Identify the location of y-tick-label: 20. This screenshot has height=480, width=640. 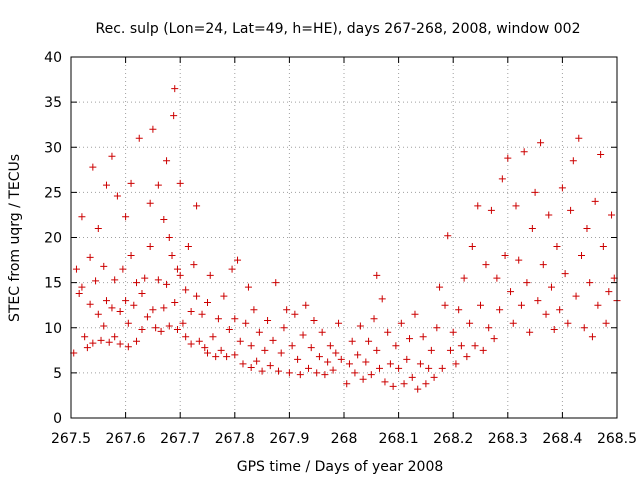
(53, 239).